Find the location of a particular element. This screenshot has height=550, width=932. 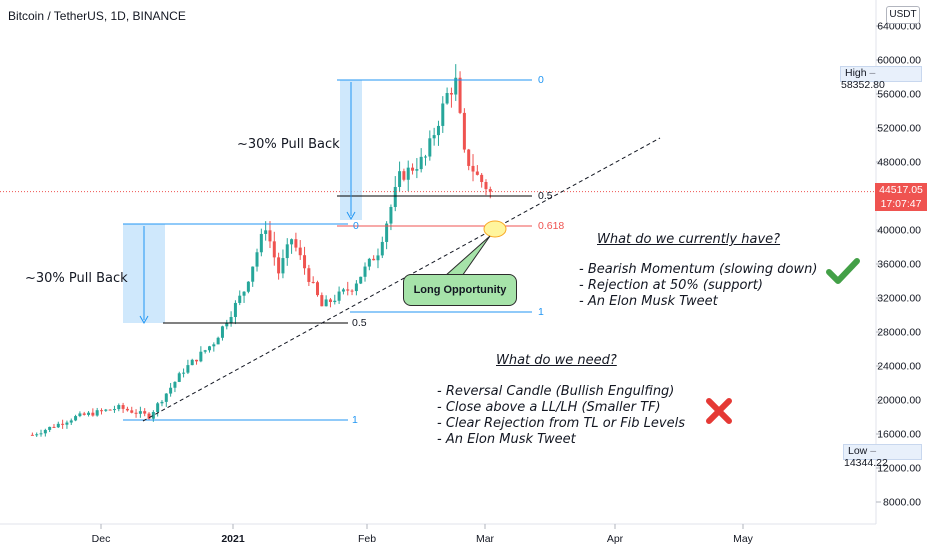

x-tick-label: Feb is located at coordinates (367, 539).